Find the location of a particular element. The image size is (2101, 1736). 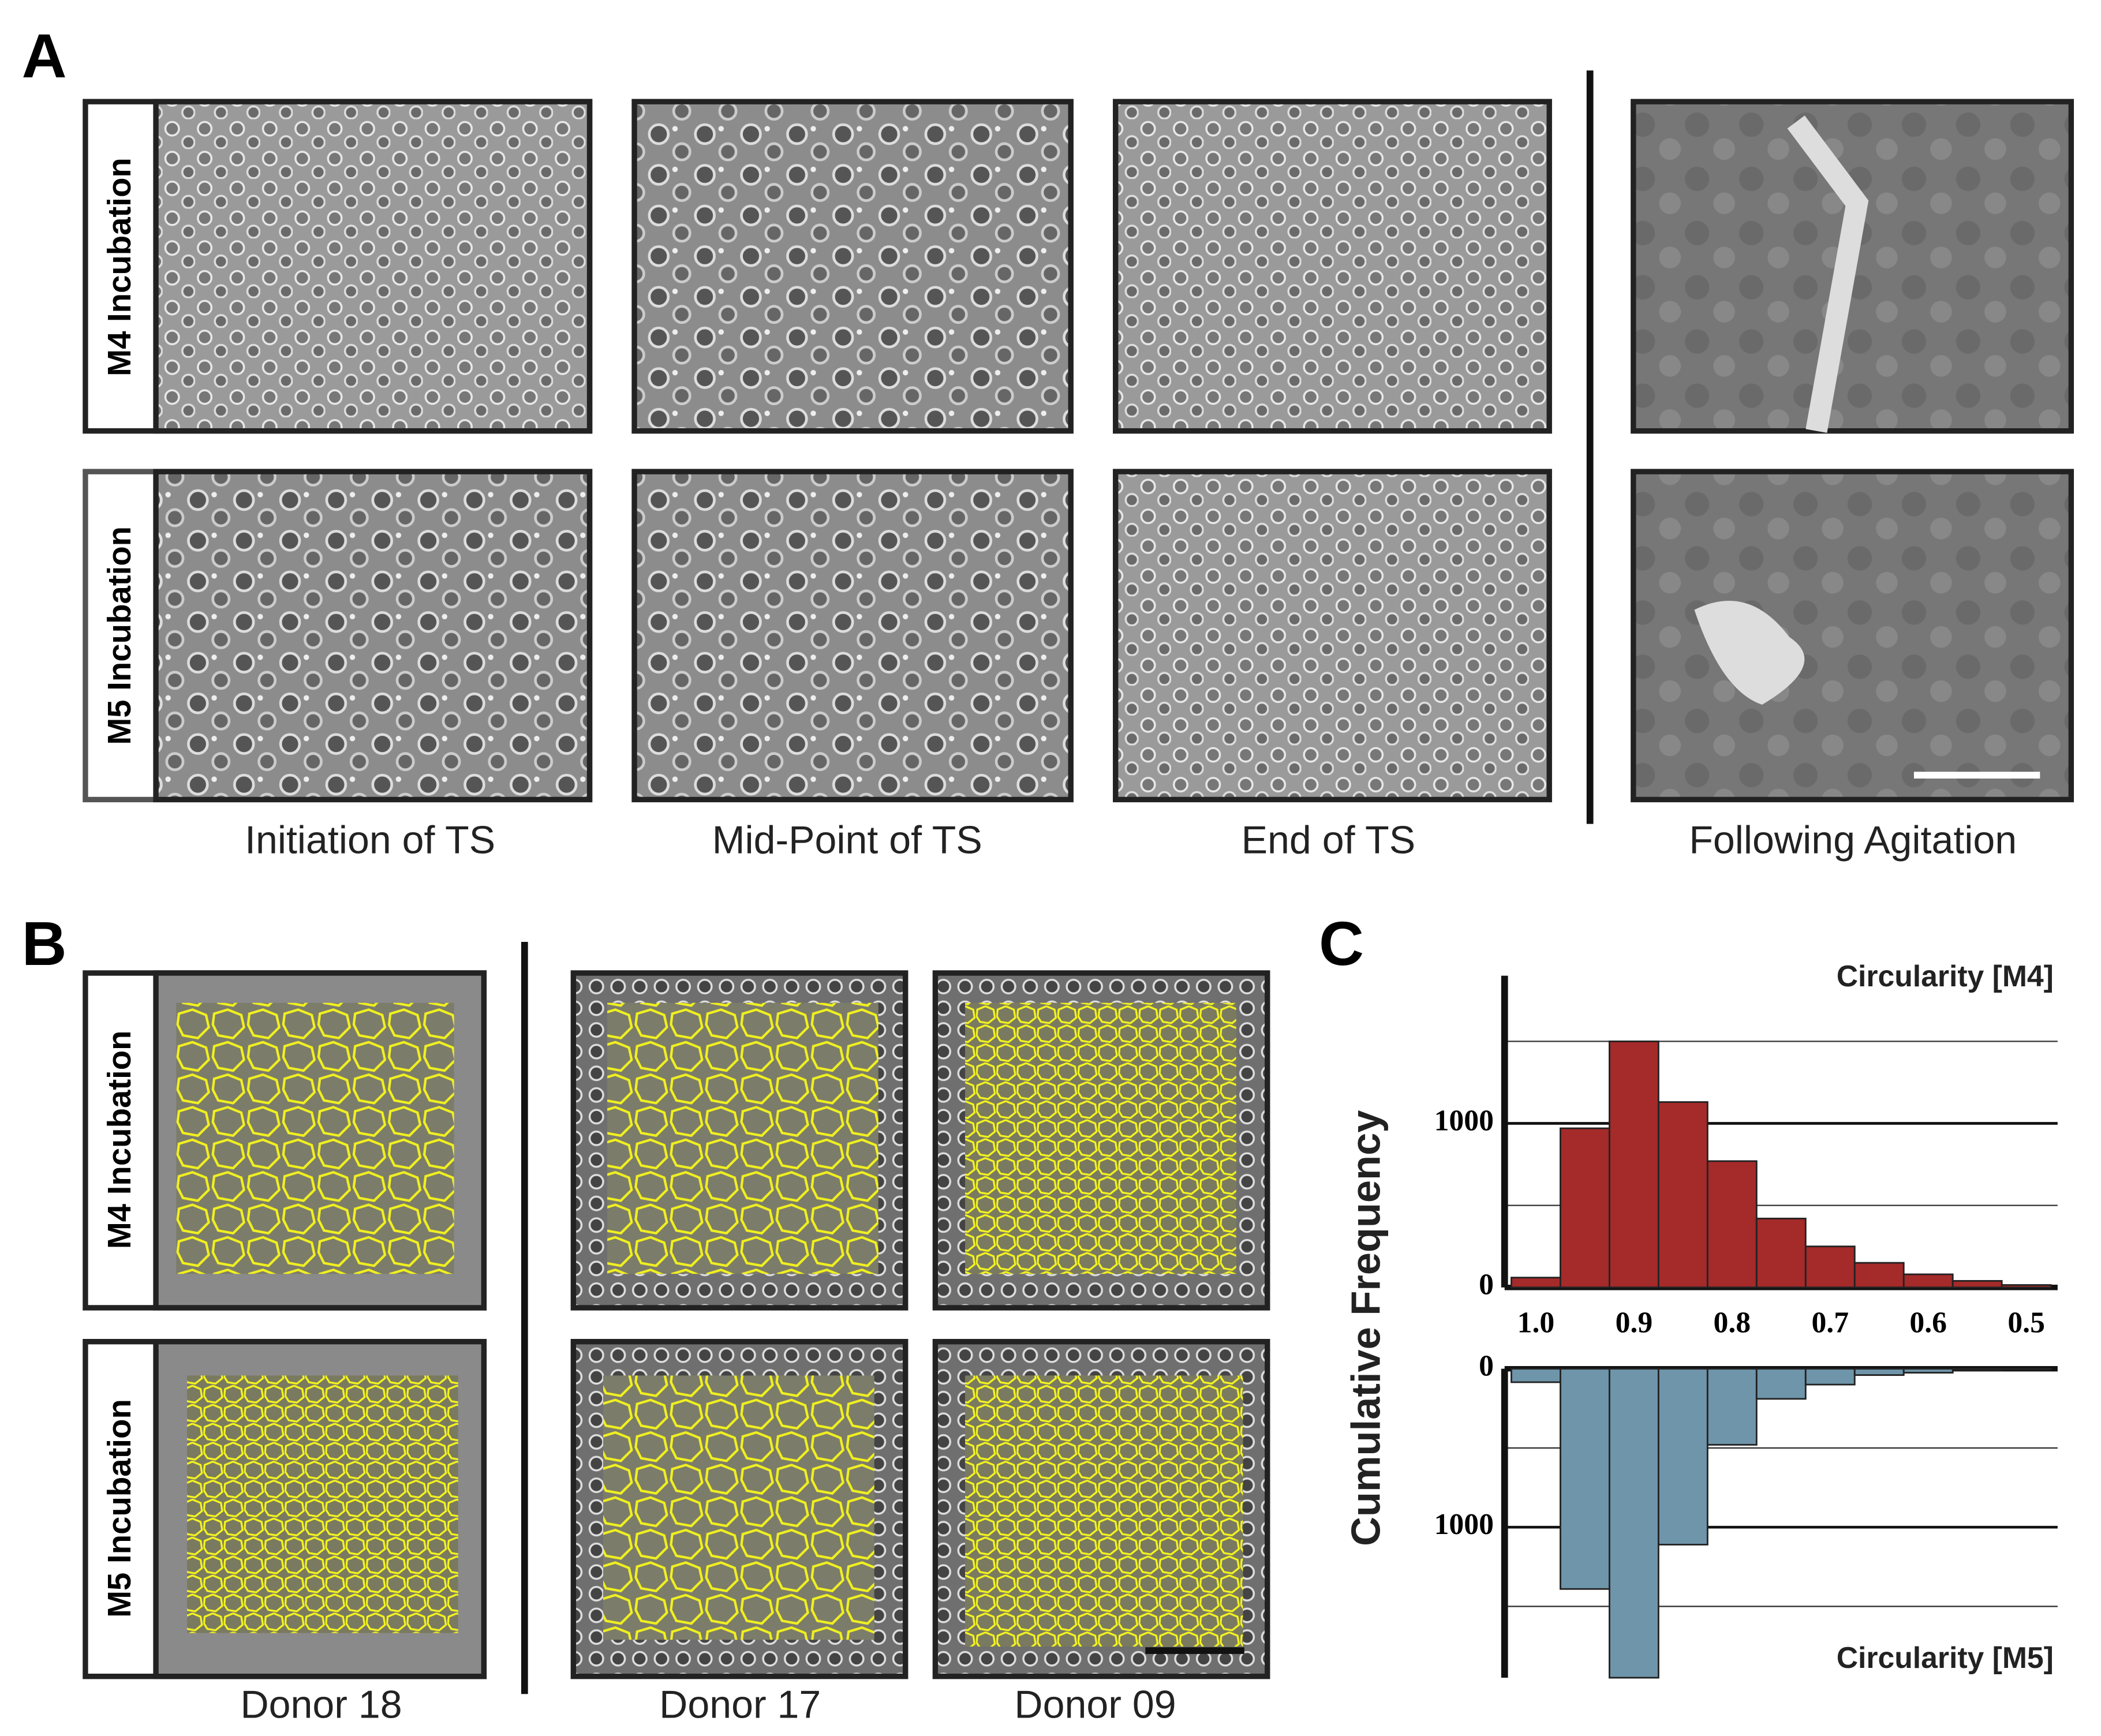

column-label: Donor 09 is located at coordinates (1095, 1705).